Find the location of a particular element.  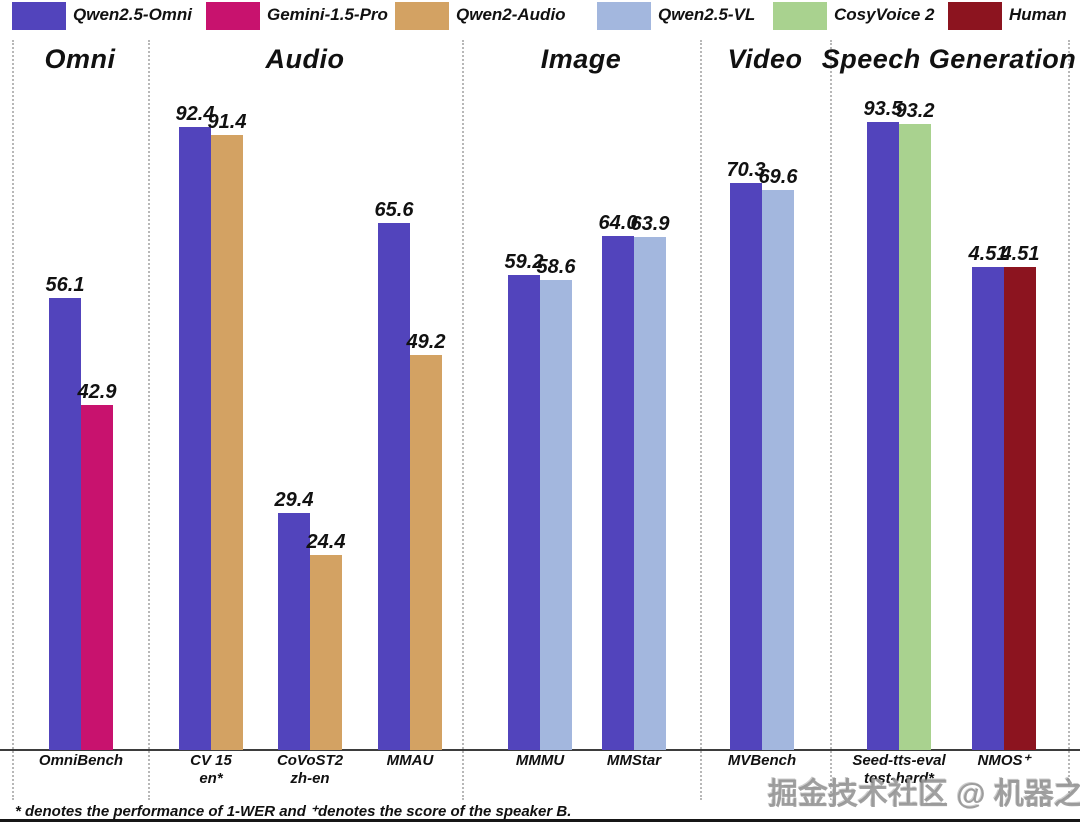

section-title-omni: Omni is located at coordinates (80, 59).